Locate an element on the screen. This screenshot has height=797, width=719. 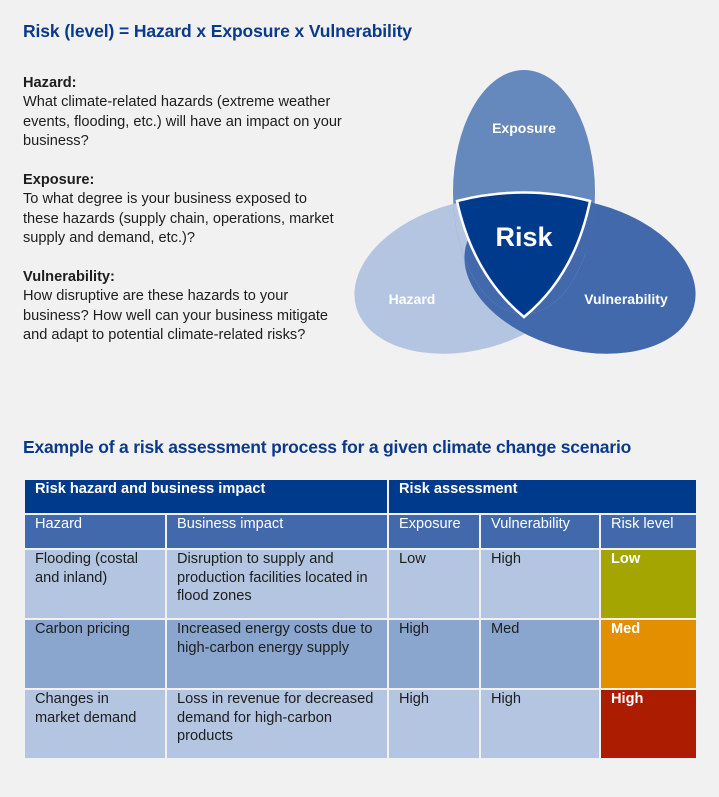
cell-hazard: Flooding (costal and inland) is located at coordinates (95, 584).